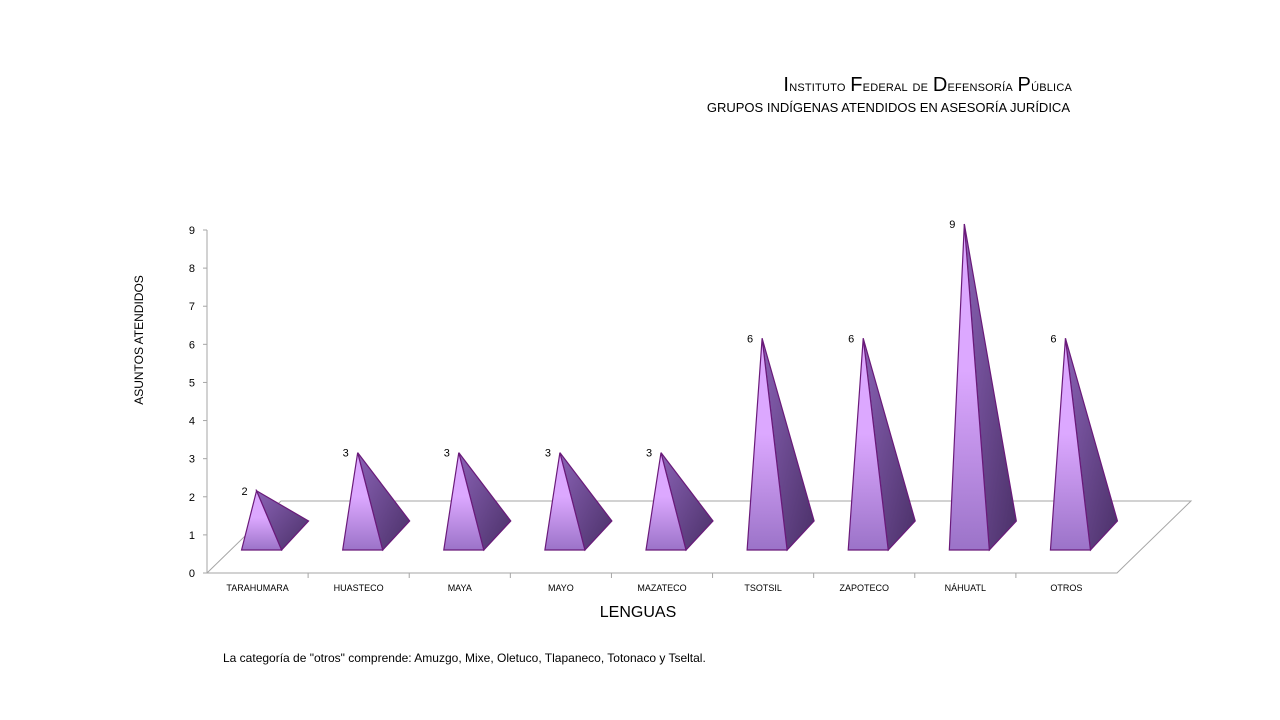 This screenshot has height=720, width=1280. Describe the element at coordinates (820, 86) in the screenshot. I see `title-word-0: nstituto` at that location.